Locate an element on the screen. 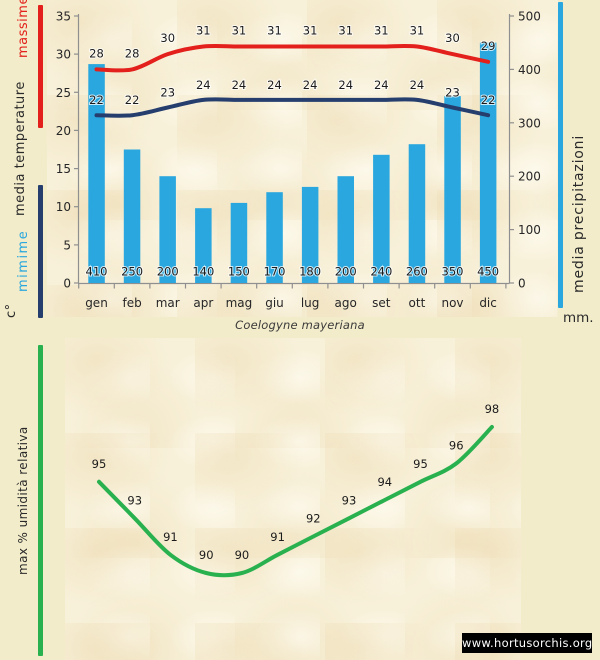 This screenshot has height=660, width=600. month-label: lug is located at coordinates (310, 303).